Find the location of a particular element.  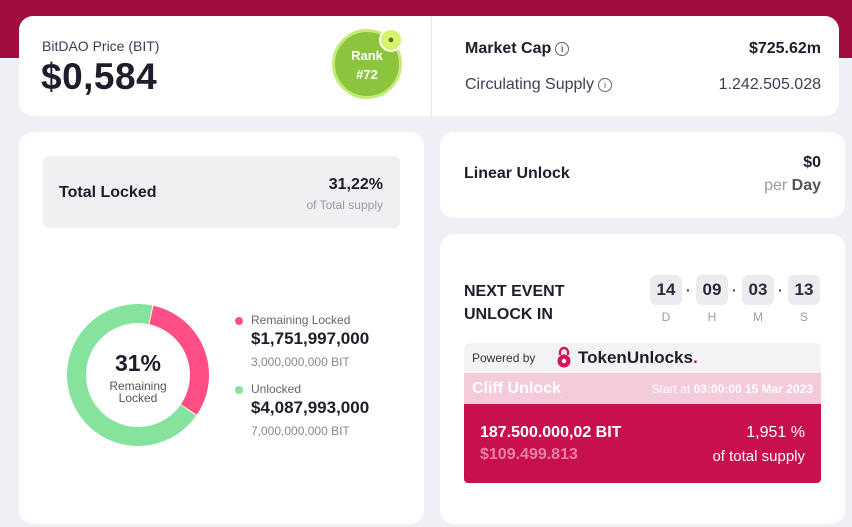

rank-label: Rank is located at coordinates (367, 55).